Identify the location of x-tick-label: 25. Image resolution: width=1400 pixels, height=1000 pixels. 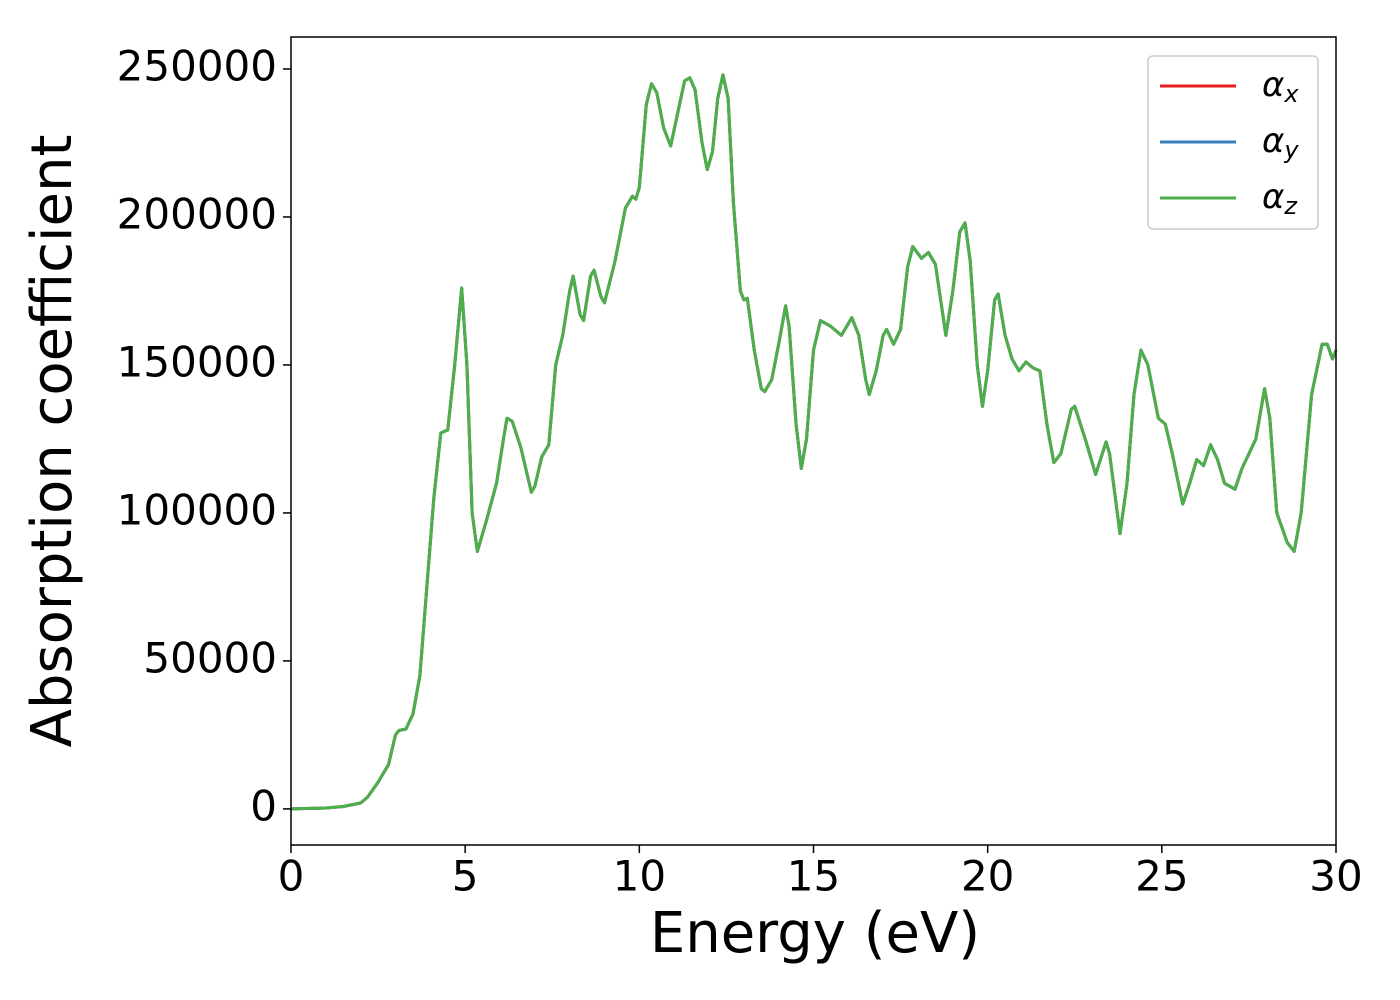
(1161, 876).